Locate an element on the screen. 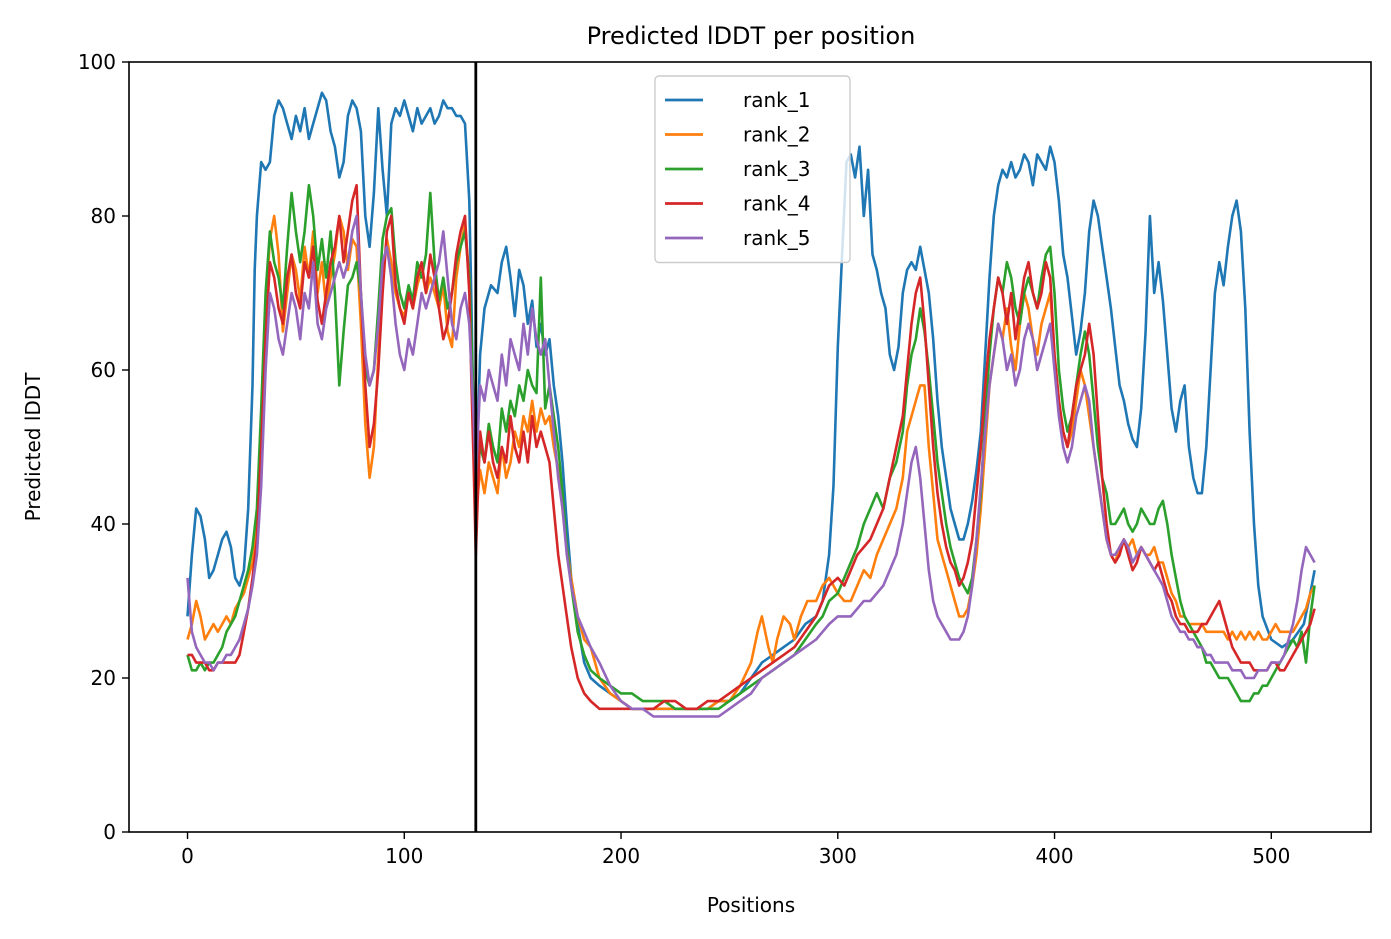  x-tick-label: 0 is located at coordinates (187, 856).